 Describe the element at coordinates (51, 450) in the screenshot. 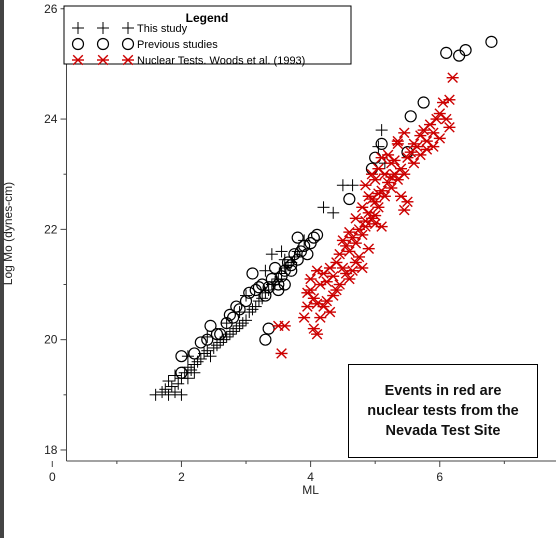

I see `y-tick-label: 18` at that location.